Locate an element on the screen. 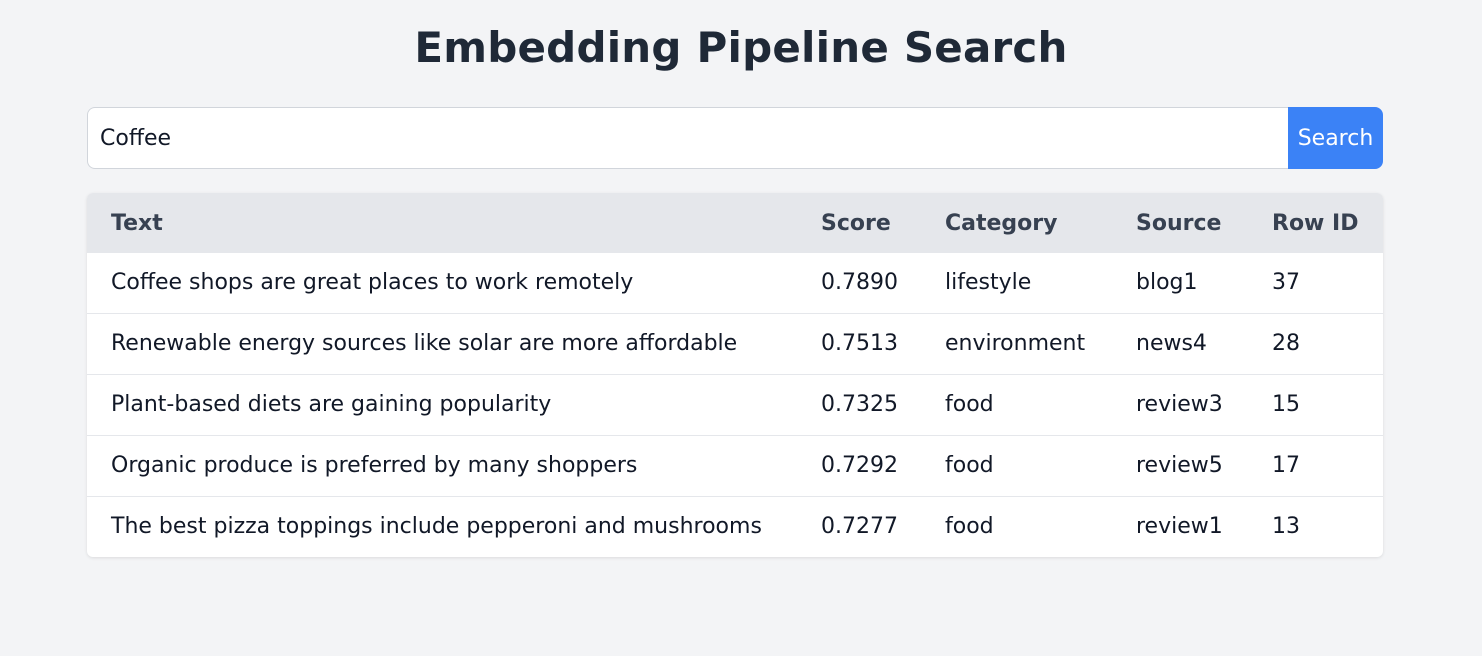  cell-source: review5 is located at coordinates (1180, 465).